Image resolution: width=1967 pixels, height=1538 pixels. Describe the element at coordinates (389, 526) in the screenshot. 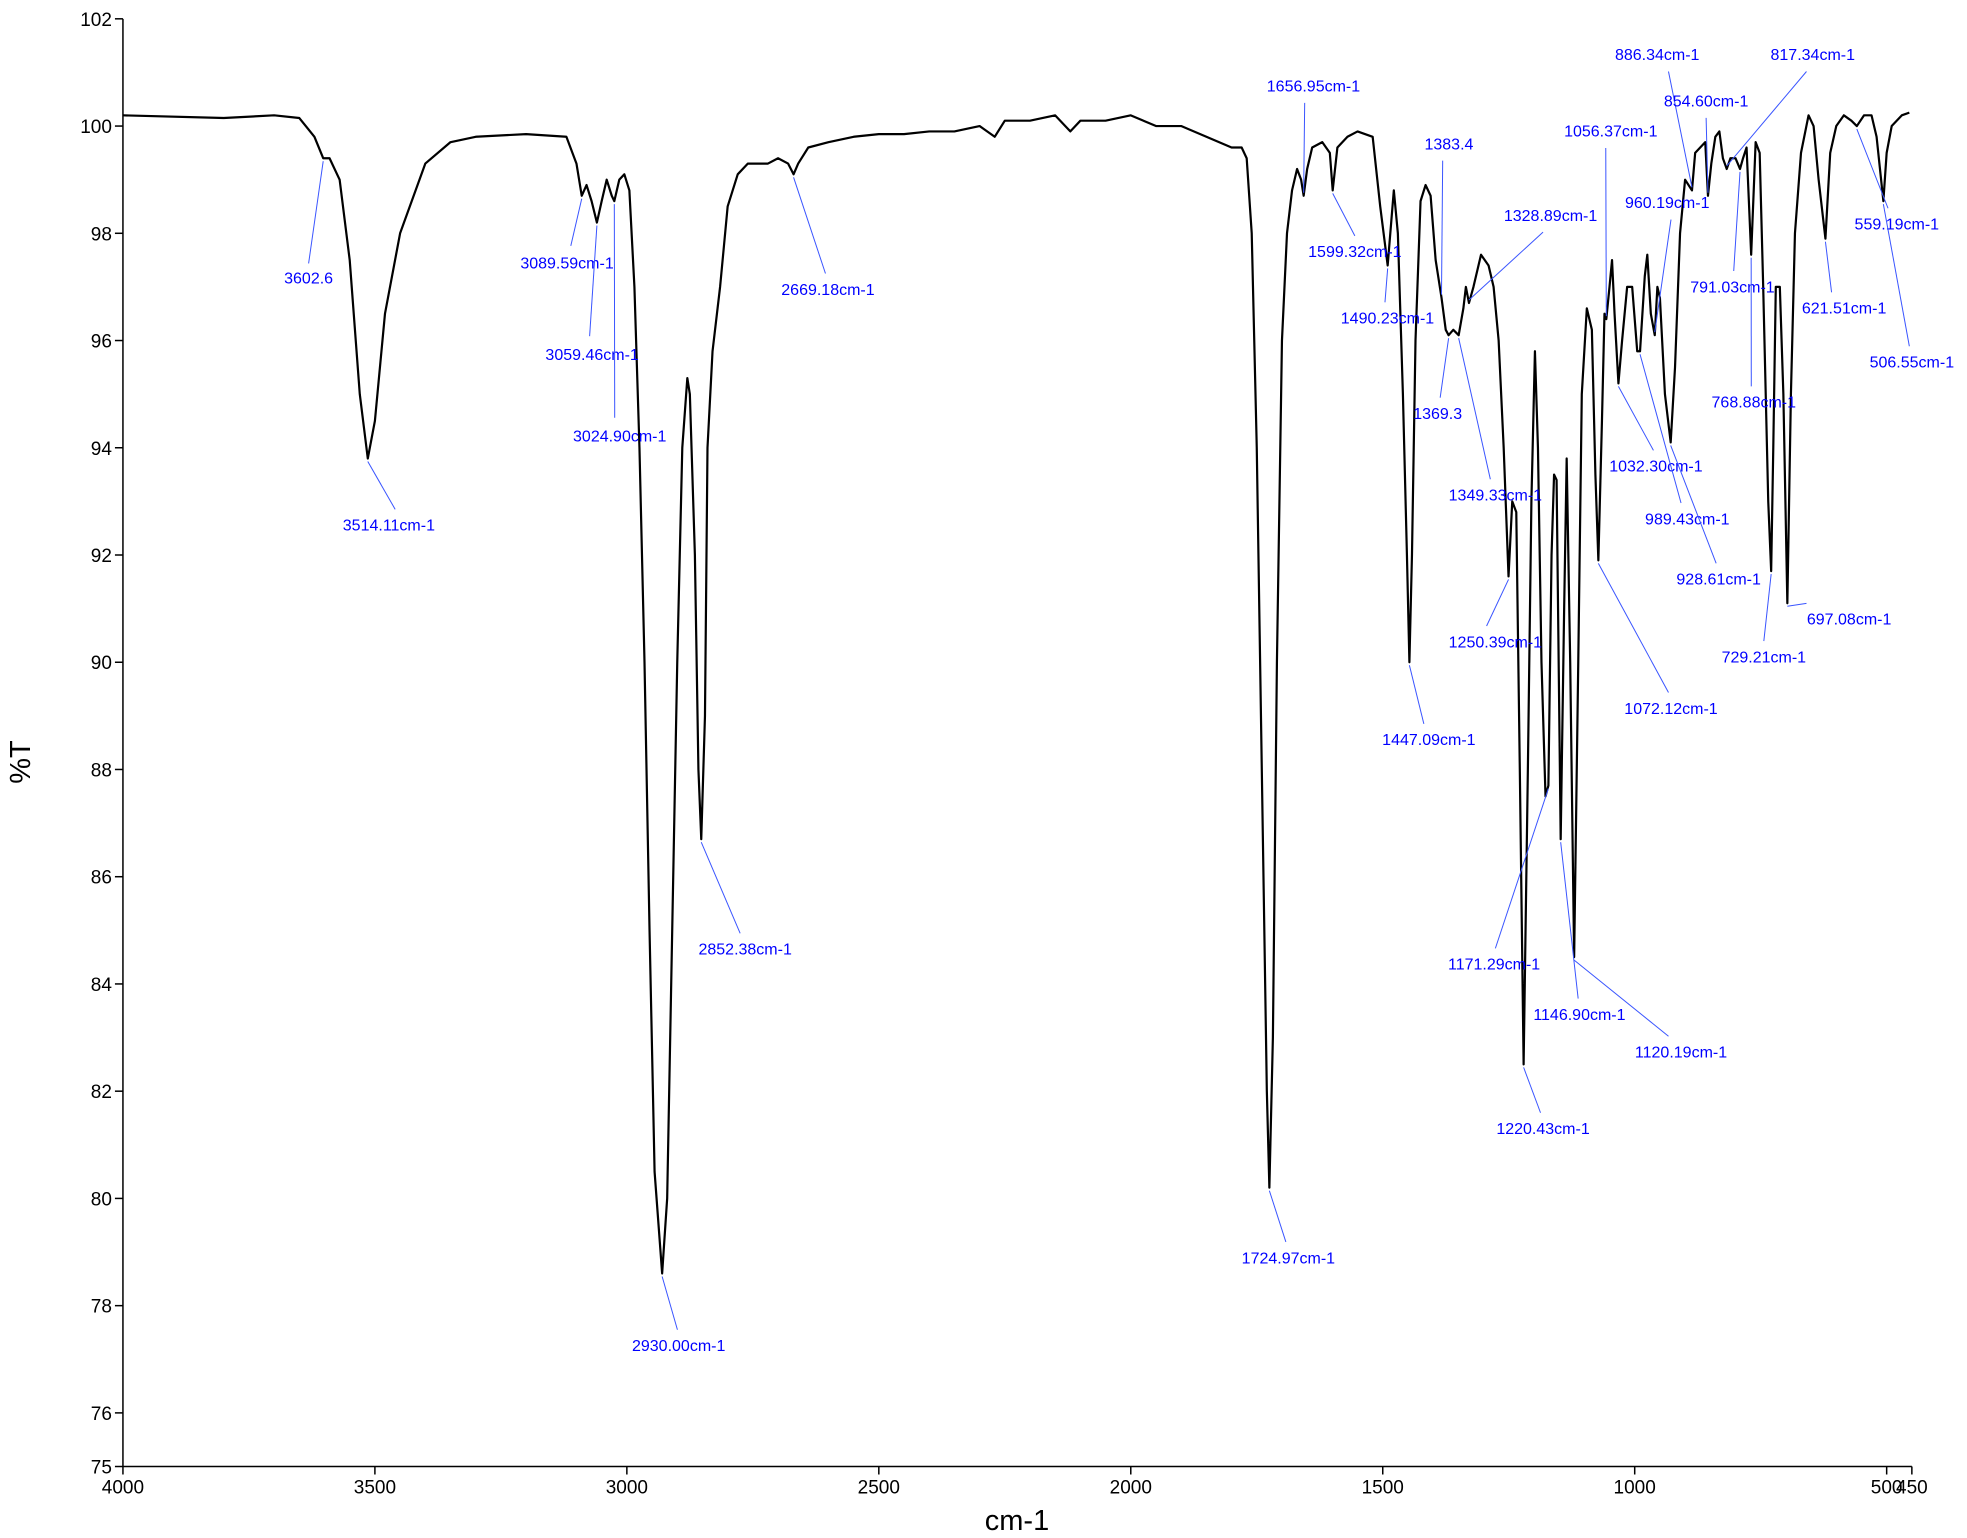

I see `peak-label: 3514.11cm-1` at that location.